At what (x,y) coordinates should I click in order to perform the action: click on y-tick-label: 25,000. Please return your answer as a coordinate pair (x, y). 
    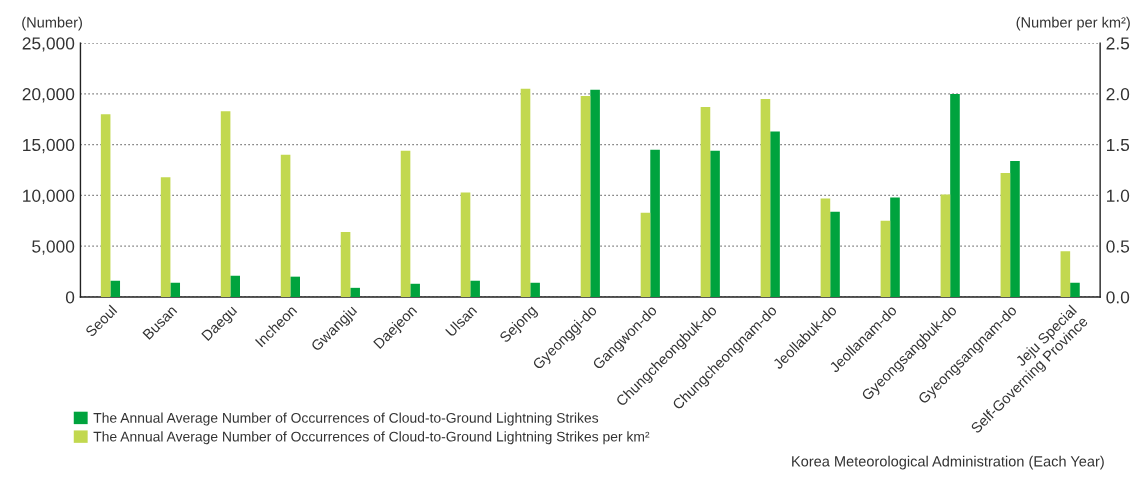
    Looking at the image, I should click on (48, 44).